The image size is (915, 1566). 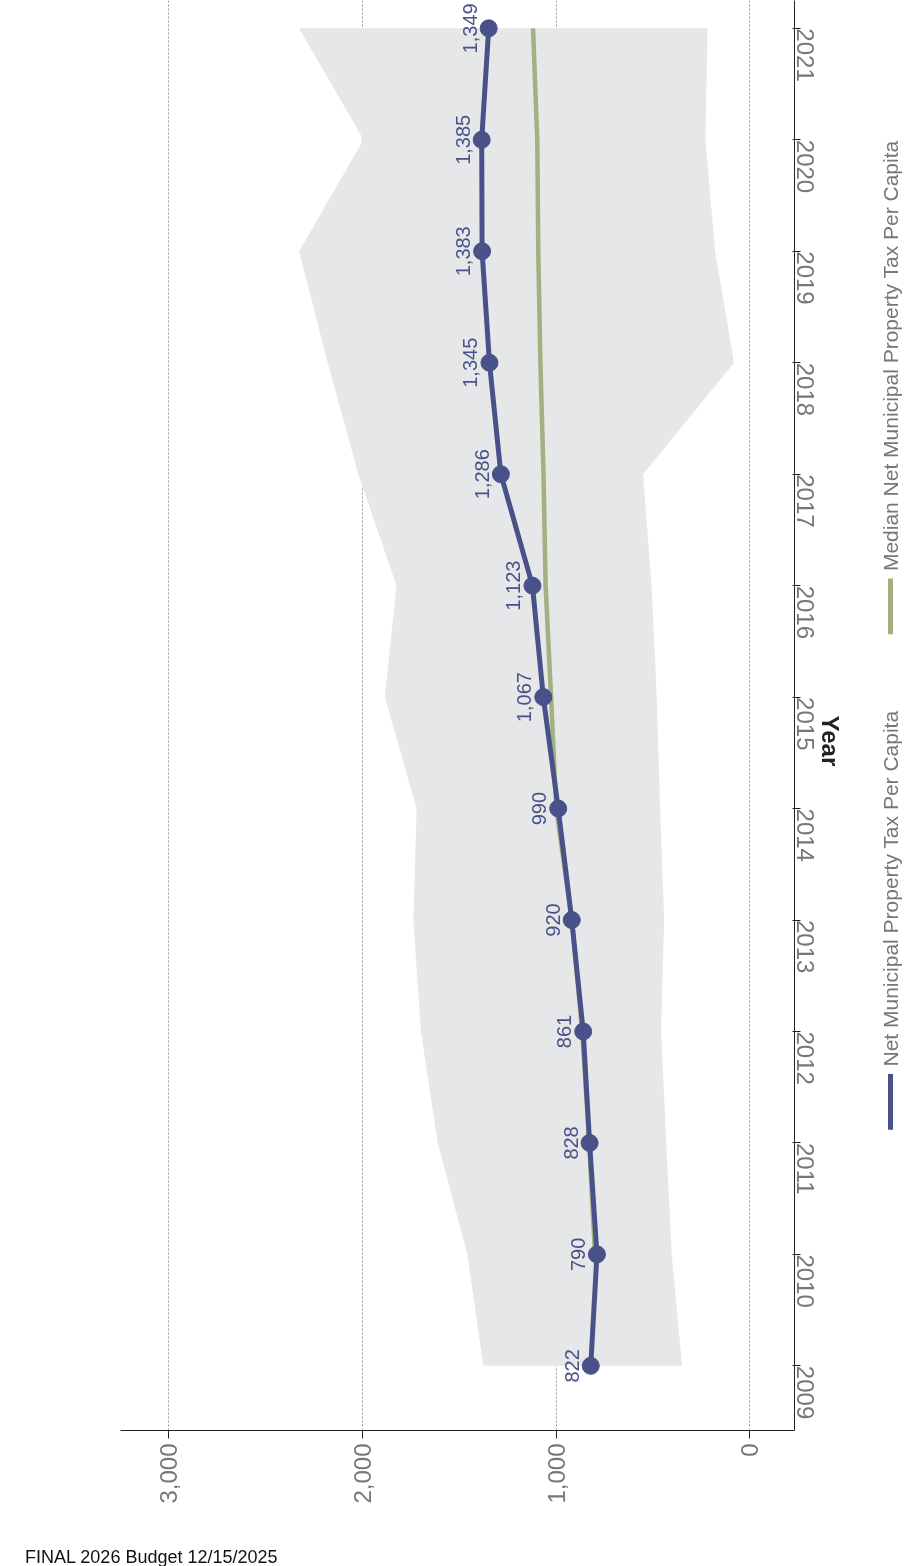 What do you see at coordinates (571, 1366) in the screenshot?
I see `data-label: 822` at bounding box center [571, 1366].